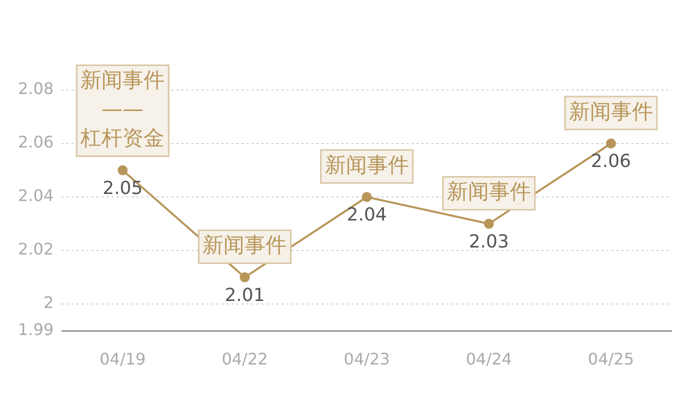 The width and height of the screenshot is (700, 400). I want to click on data-label: 2.05, so click(122, 188).